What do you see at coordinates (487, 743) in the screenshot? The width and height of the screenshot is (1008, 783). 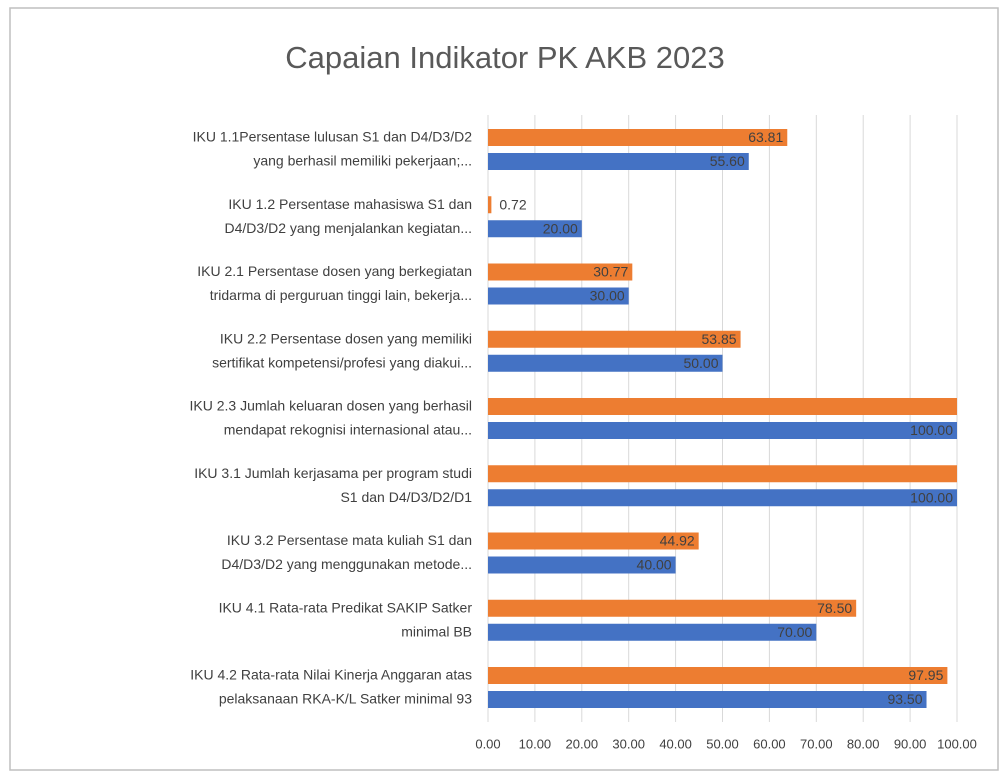 I see `x-tick-label: 0.00` at bounding box center [487, 743].